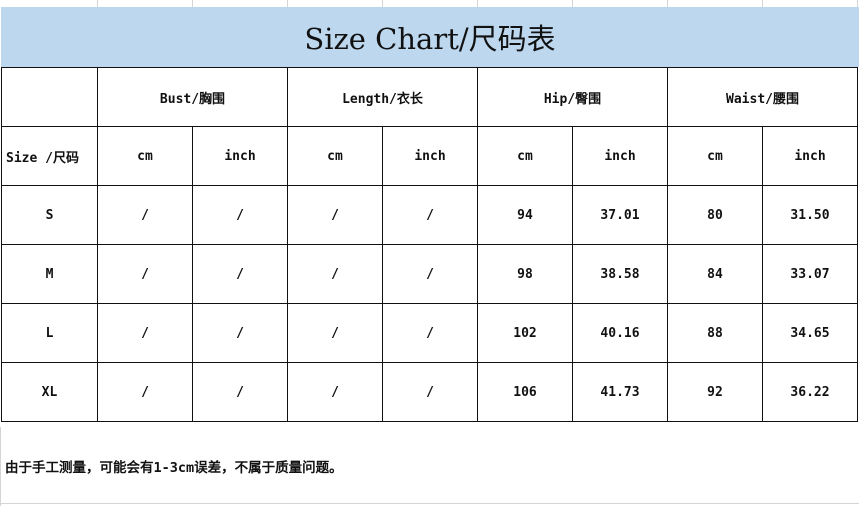 This screenshot has width=859, height=506. I want to click on value-cell: 40.16, so click(620, 333).